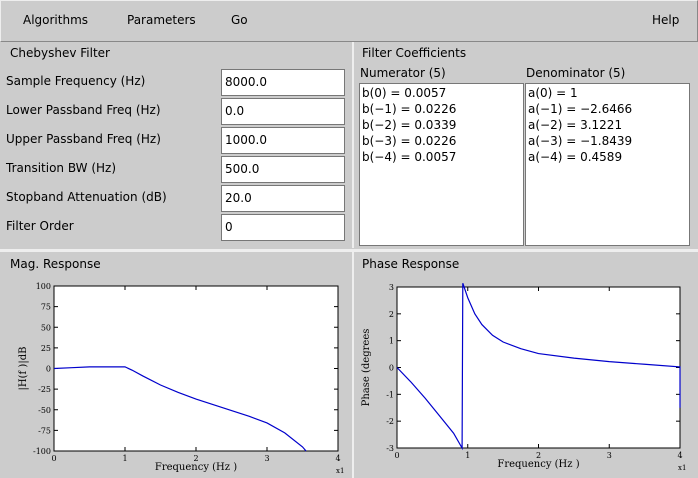 The image size is (698, 478). What do you see at coordinates (576, 73) in the screenshot?
I see `list-title: Denominator (5)` at bounding box center [576, 73].